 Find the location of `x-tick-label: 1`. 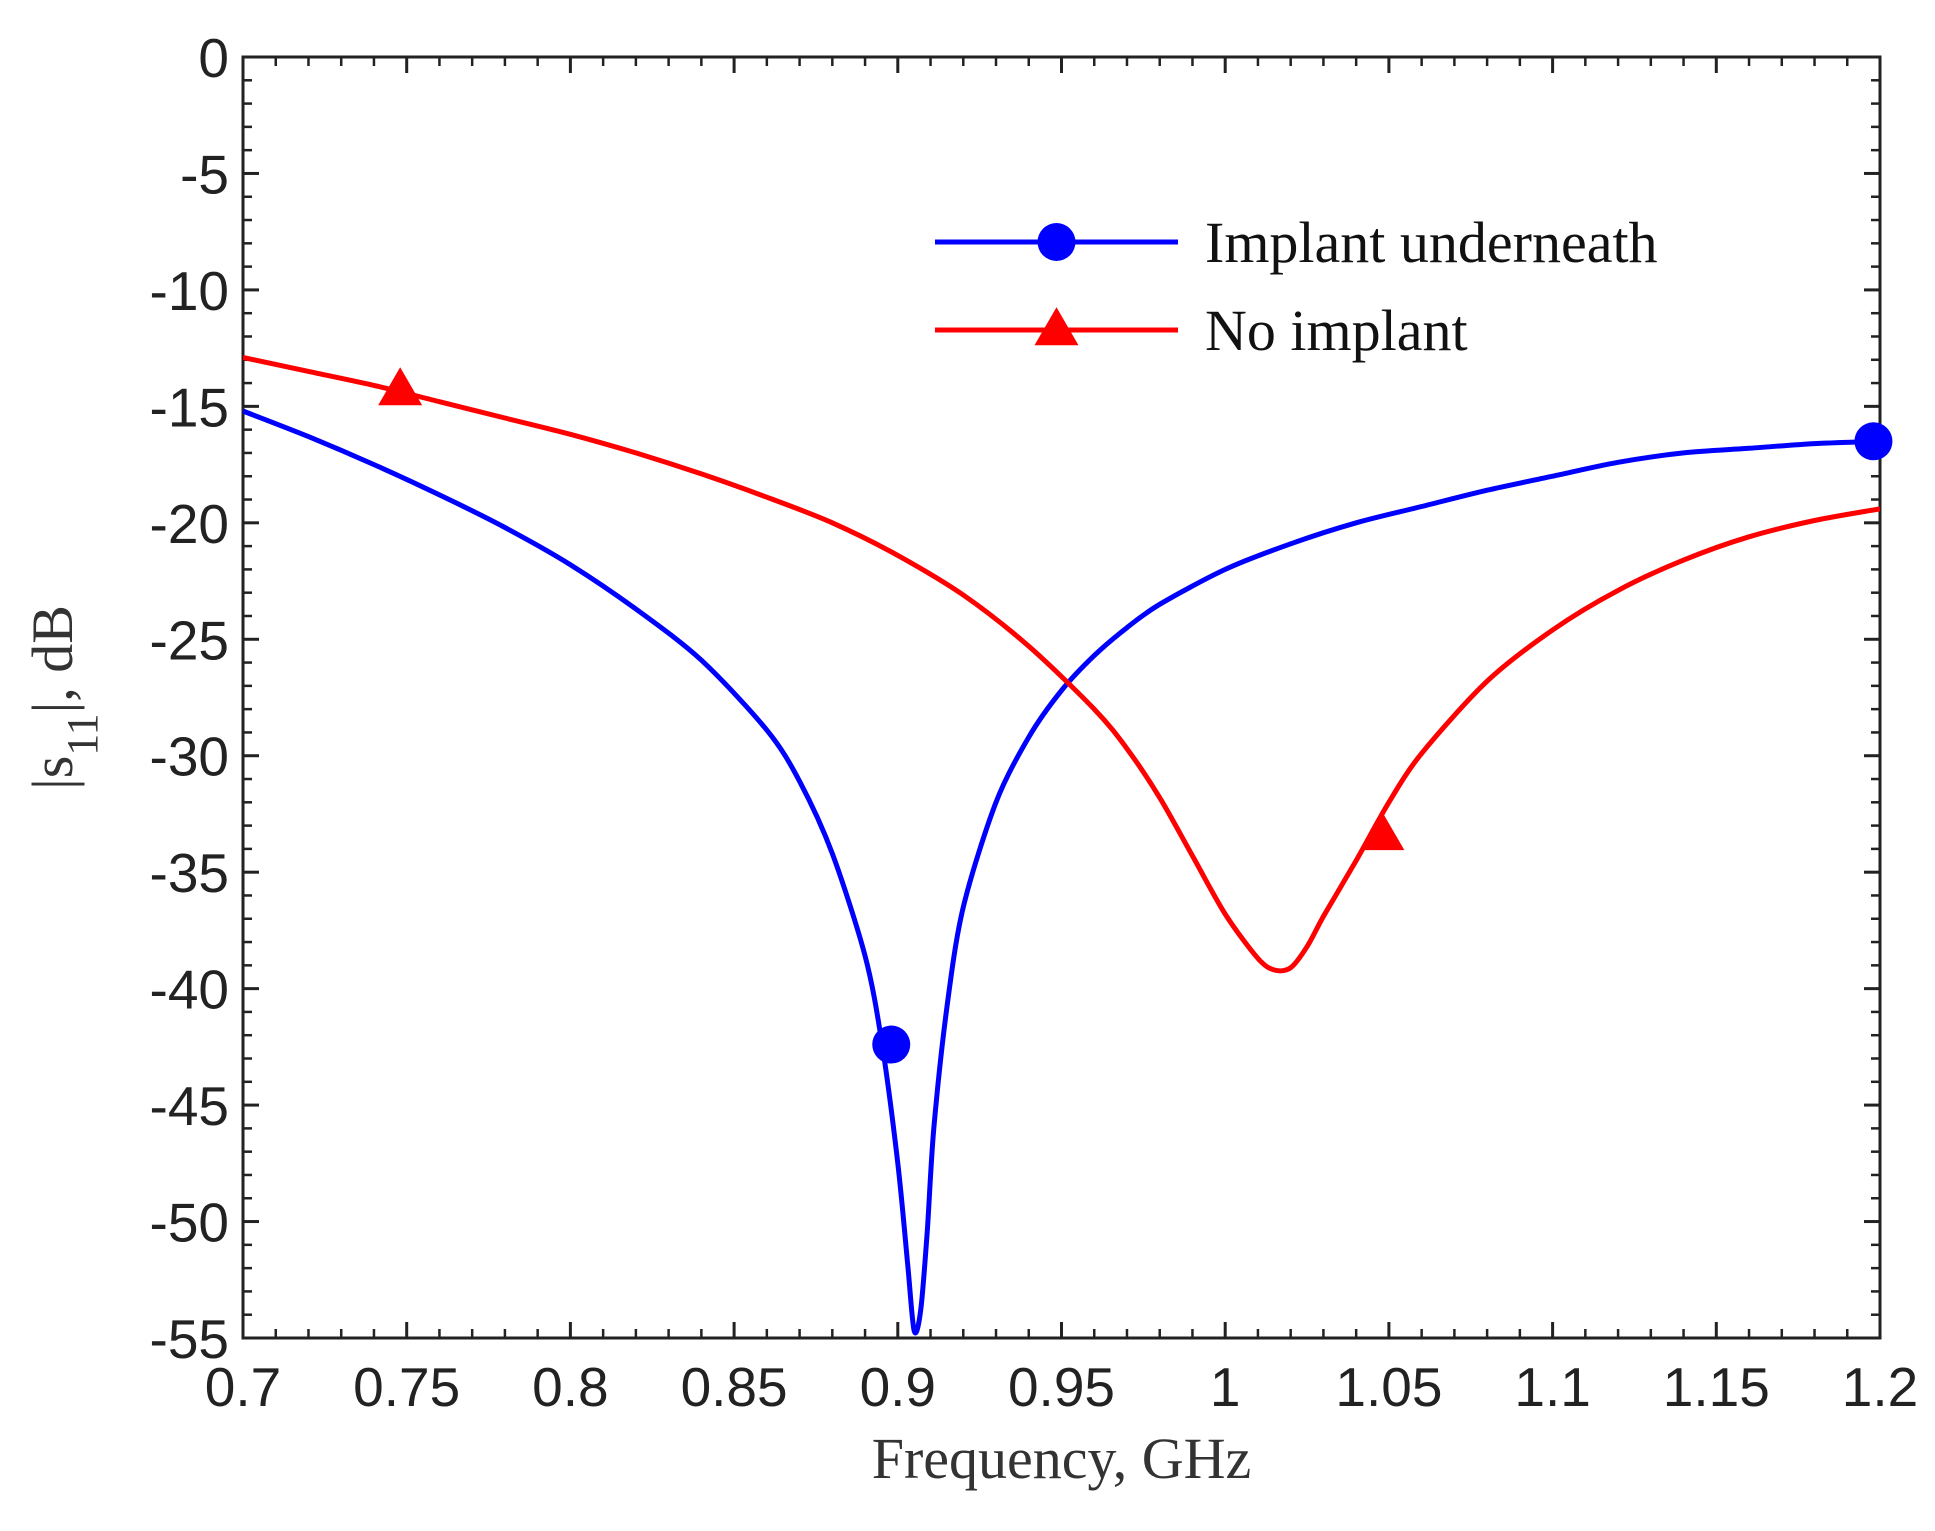

x-tick-label: 1 is located at coordinates (1225, 1387).